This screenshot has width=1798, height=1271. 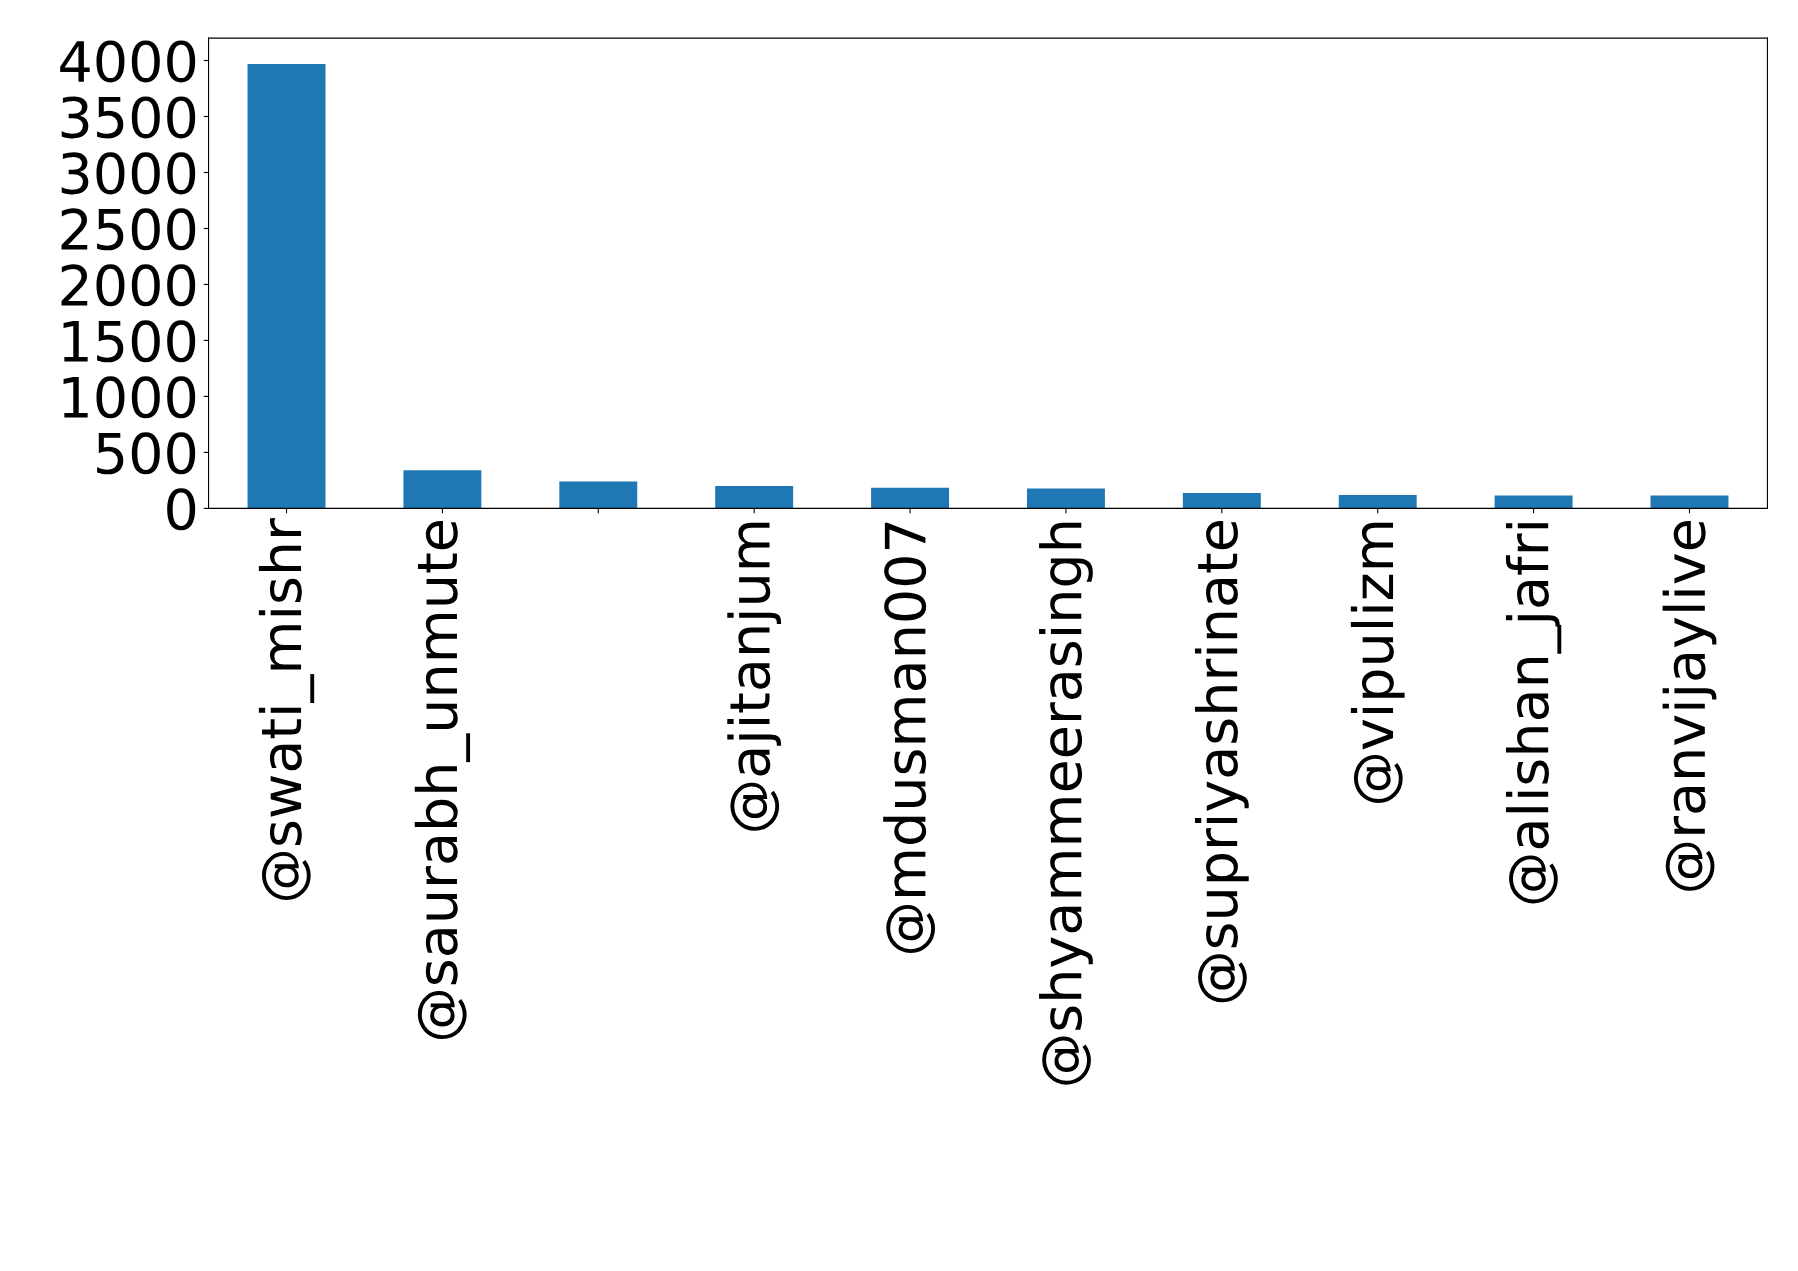 What do you see at coordinates (1689, 706) in the screenshot?
I see `x-tick-label: @ranvijaylive` at bounding box center [1689, 706].